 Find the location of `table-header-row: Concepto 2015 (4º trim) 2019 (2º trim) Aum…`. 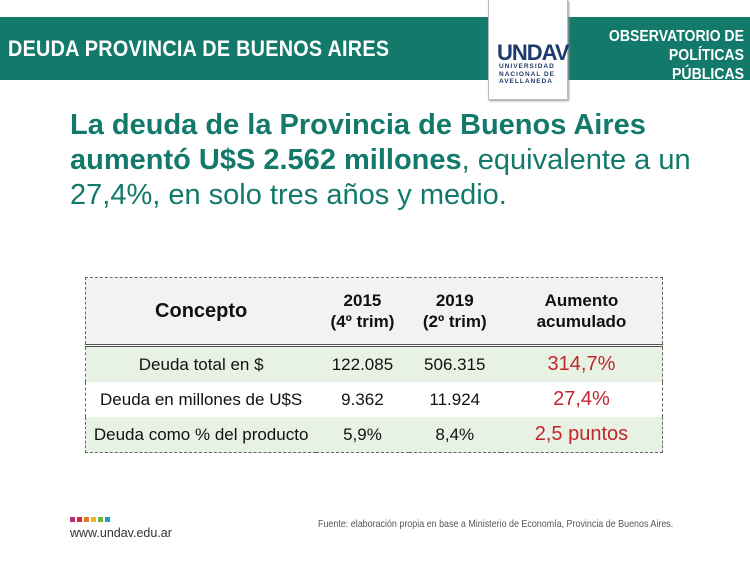

table-header-row: Concepto 2015 (4º trim) 2019 (2º trim) Aum… is located at coordinates (374, 312).